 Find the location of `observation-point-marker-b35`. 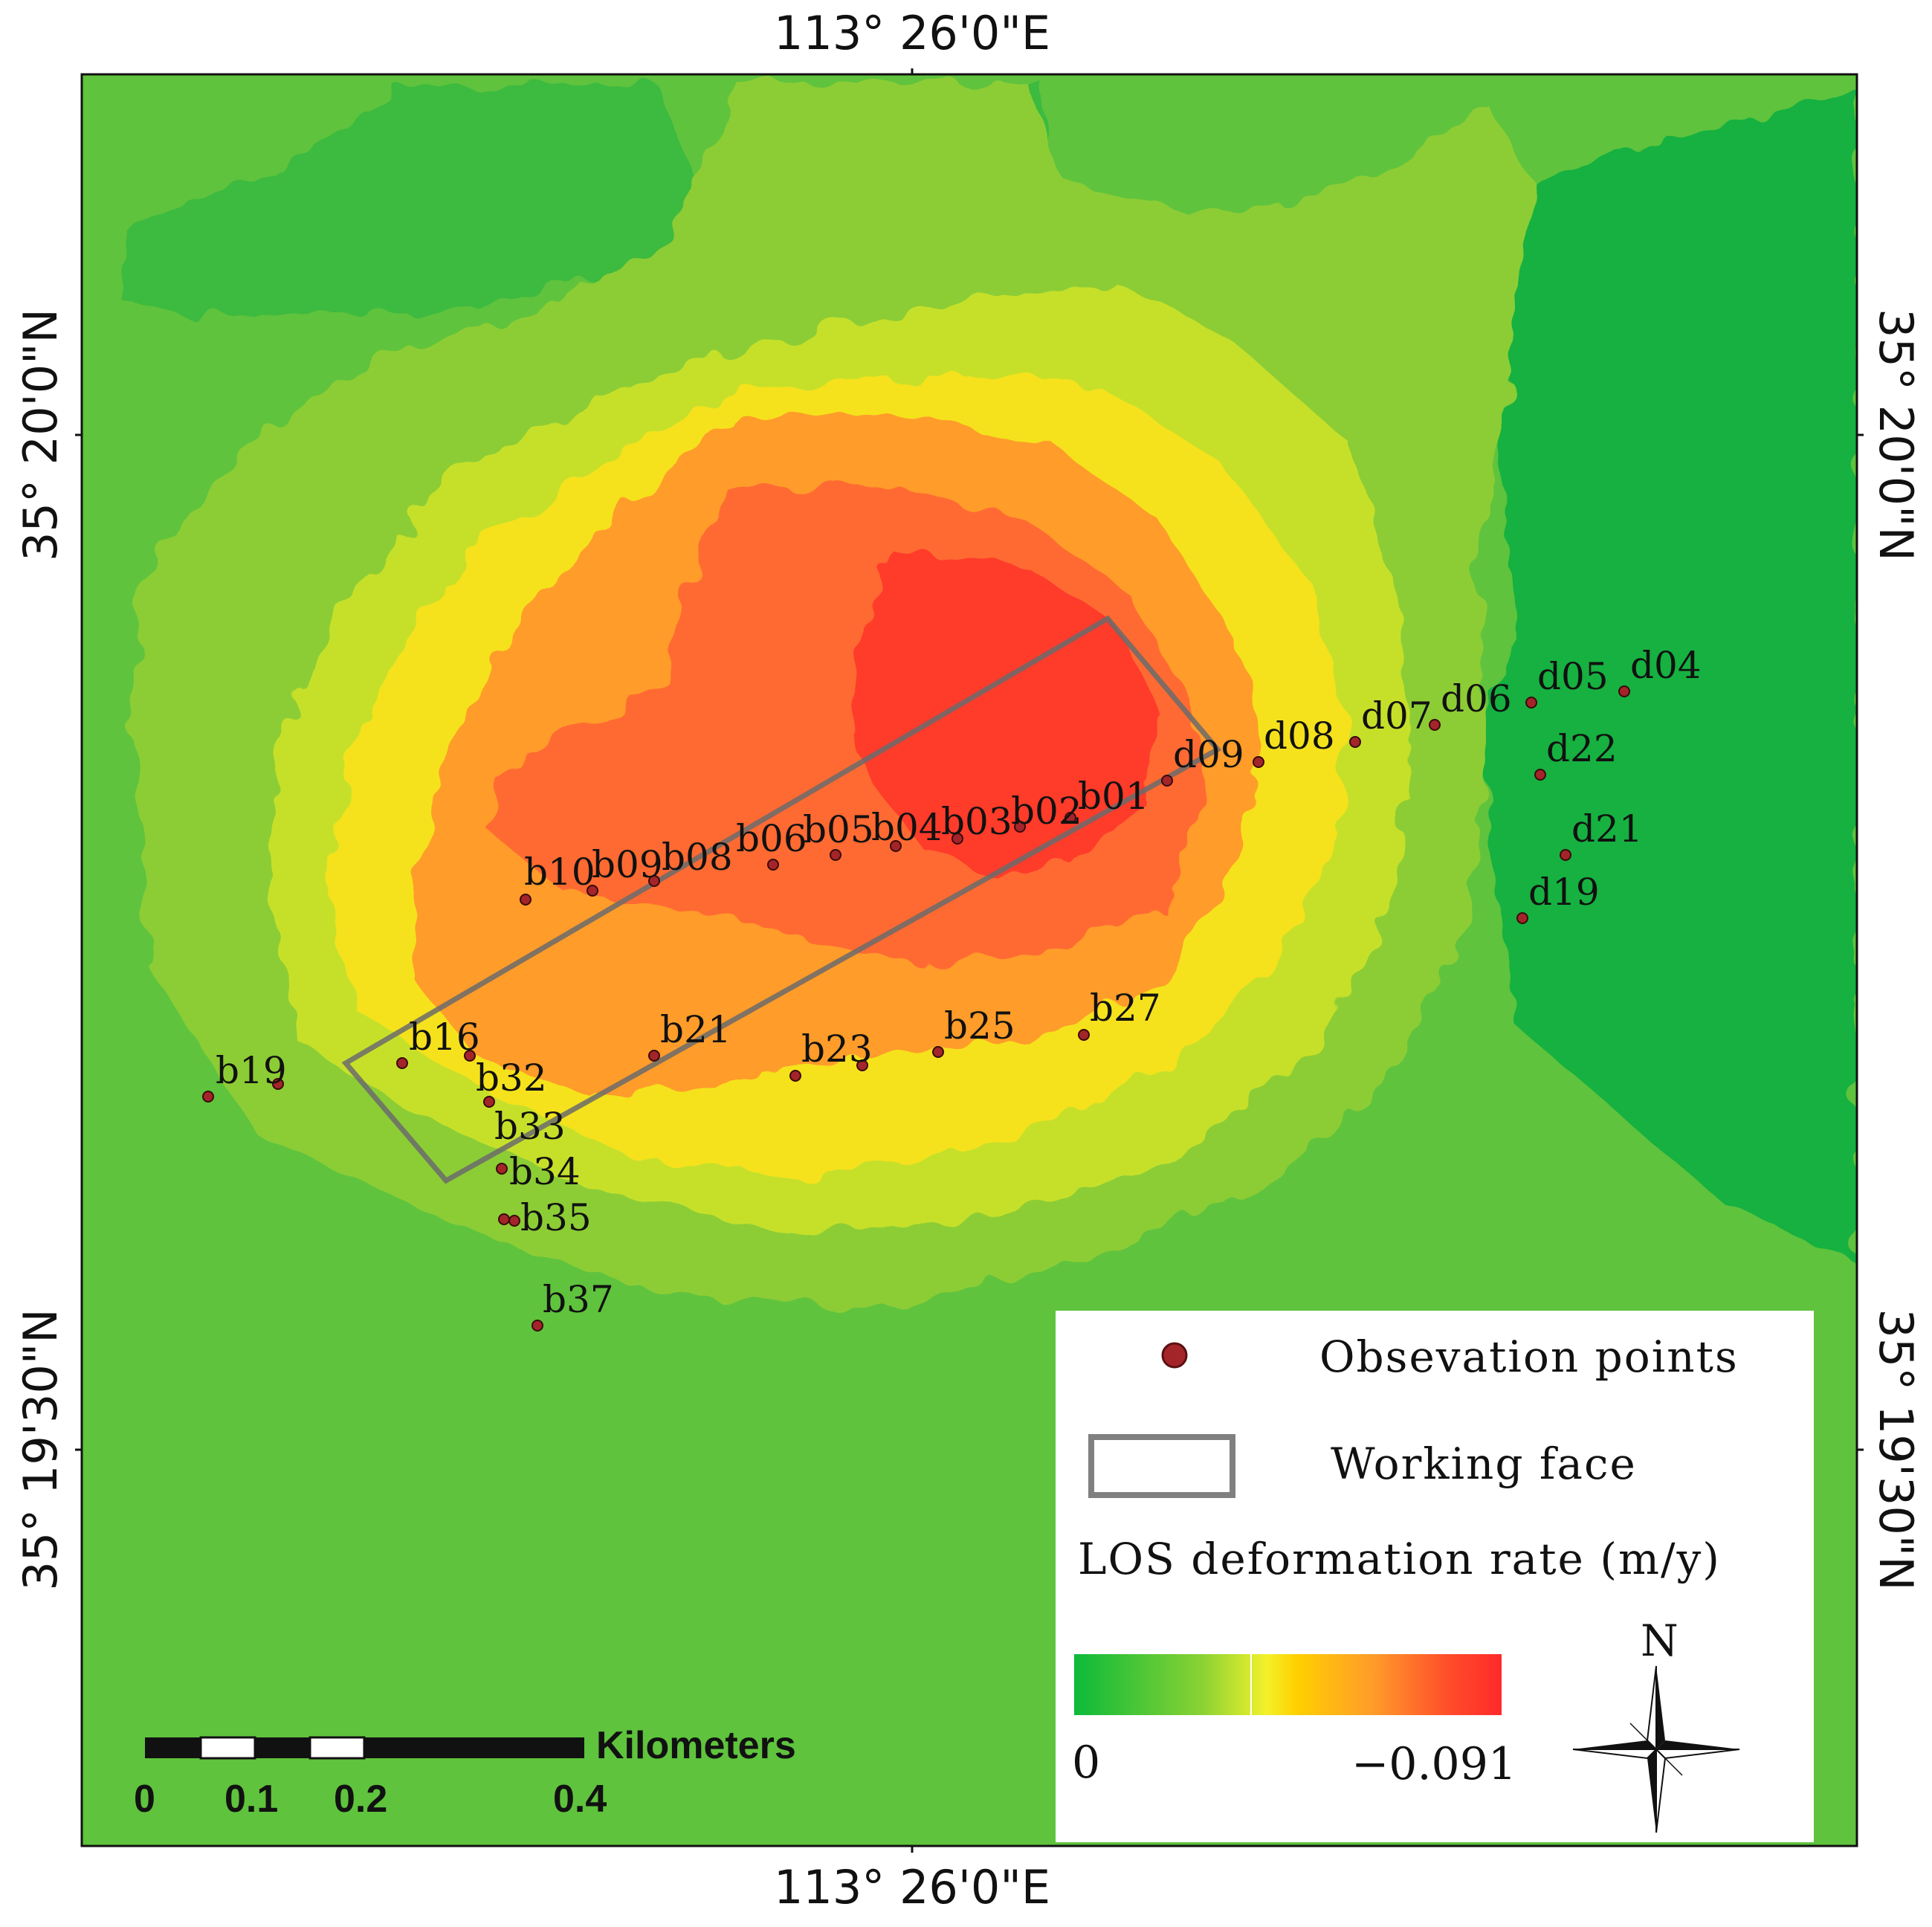

observation-point-marker-b35 is located at coordinates (514, 1221).